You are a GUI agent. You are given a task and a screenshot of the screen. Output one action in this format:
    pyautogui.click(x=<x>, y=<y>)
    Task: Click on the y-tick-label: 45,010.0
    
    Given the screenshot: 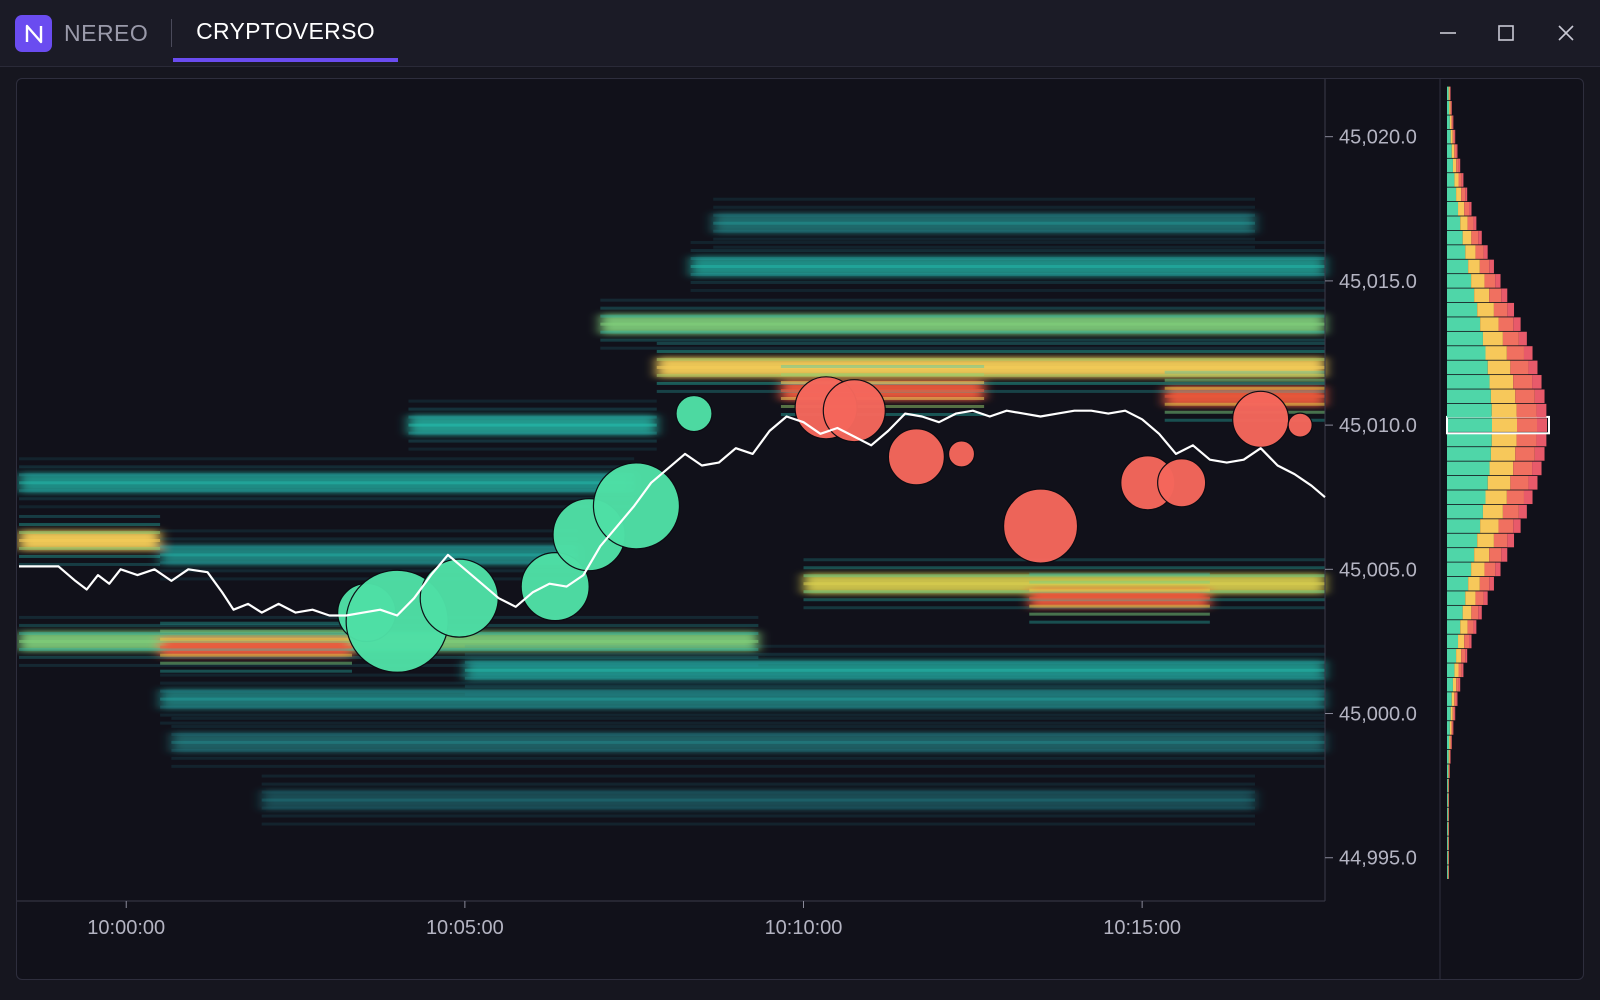 What is the action you would take?
    pyautogui.click(x=1378, y=426)
    